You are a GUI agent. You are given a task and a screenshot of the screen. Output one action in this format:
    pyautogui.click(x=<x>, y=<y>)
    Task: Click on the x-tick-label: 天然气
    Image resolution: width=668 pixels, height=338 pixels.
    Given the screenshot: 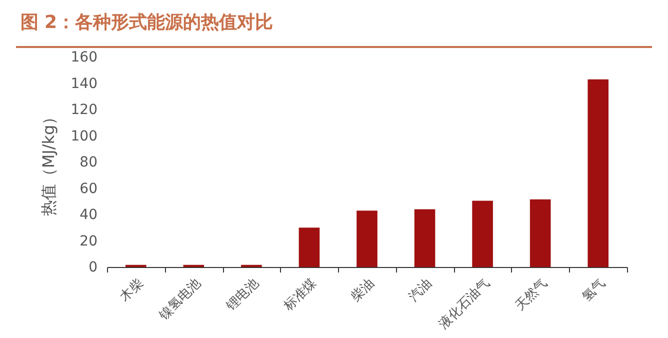 What is the action you would take?
    pyautogui.click(x=531, y=295)
    